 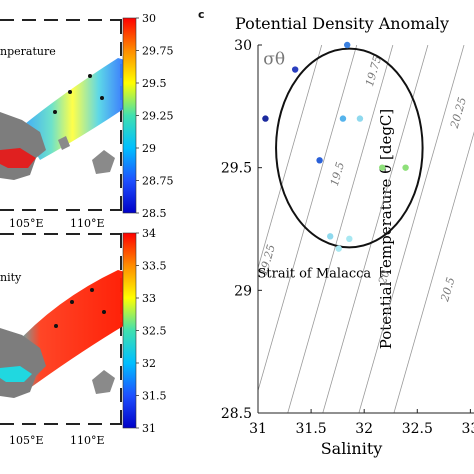 What do you see at coordinates (149, 363) in the screenshot?
I see `salinity-colorbar-tick-label: 32` at bounding box center [149, 363].